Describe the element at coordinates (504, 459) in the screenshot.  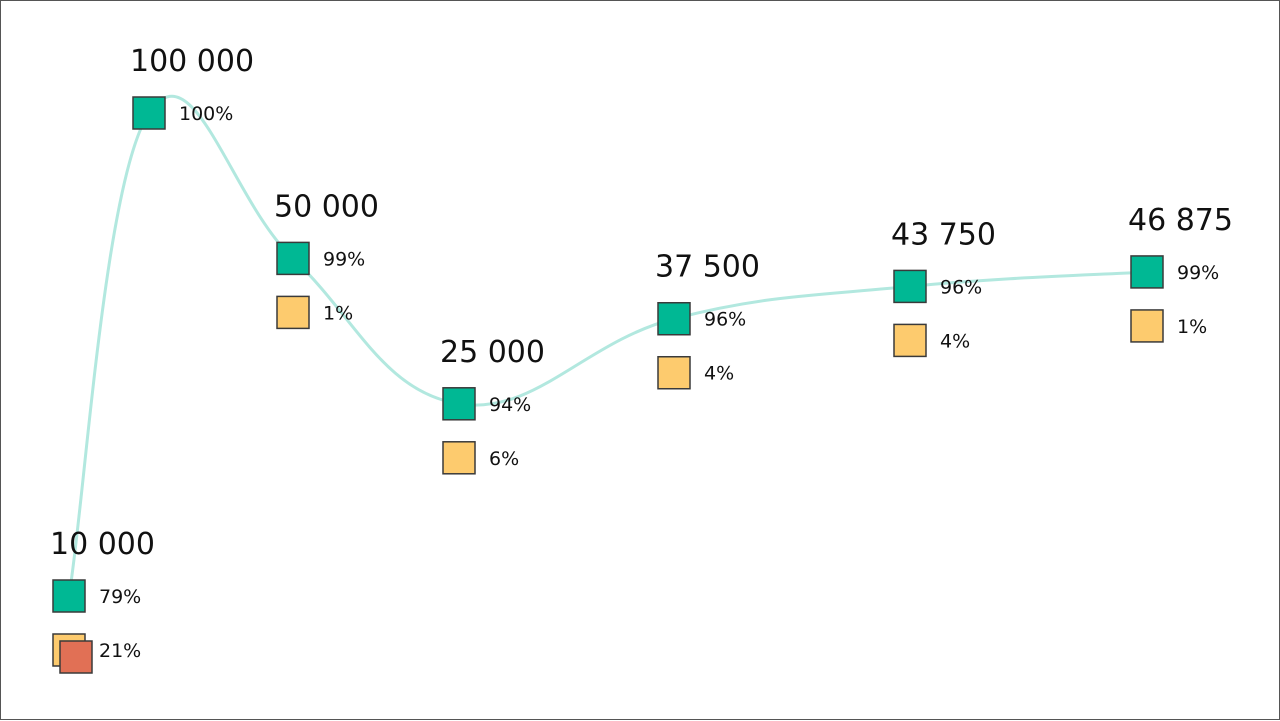
I see `share-percent-label: 6%` at that location.